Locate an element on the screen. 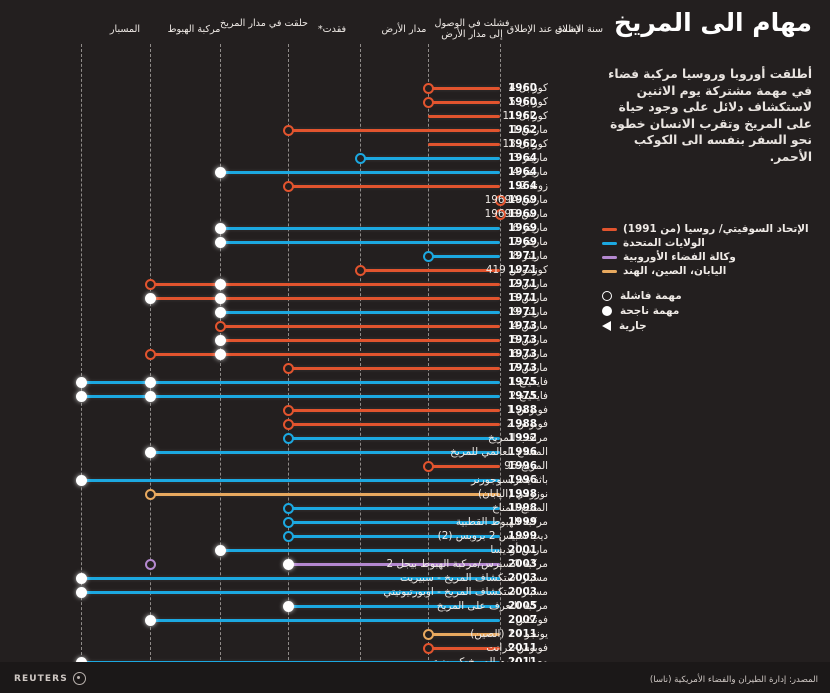 The height and width of the screenshot is (693, 830). table-row: 2003 مسبار استكشاف المريخ - سبيريت is located at coordinates (415, 578).